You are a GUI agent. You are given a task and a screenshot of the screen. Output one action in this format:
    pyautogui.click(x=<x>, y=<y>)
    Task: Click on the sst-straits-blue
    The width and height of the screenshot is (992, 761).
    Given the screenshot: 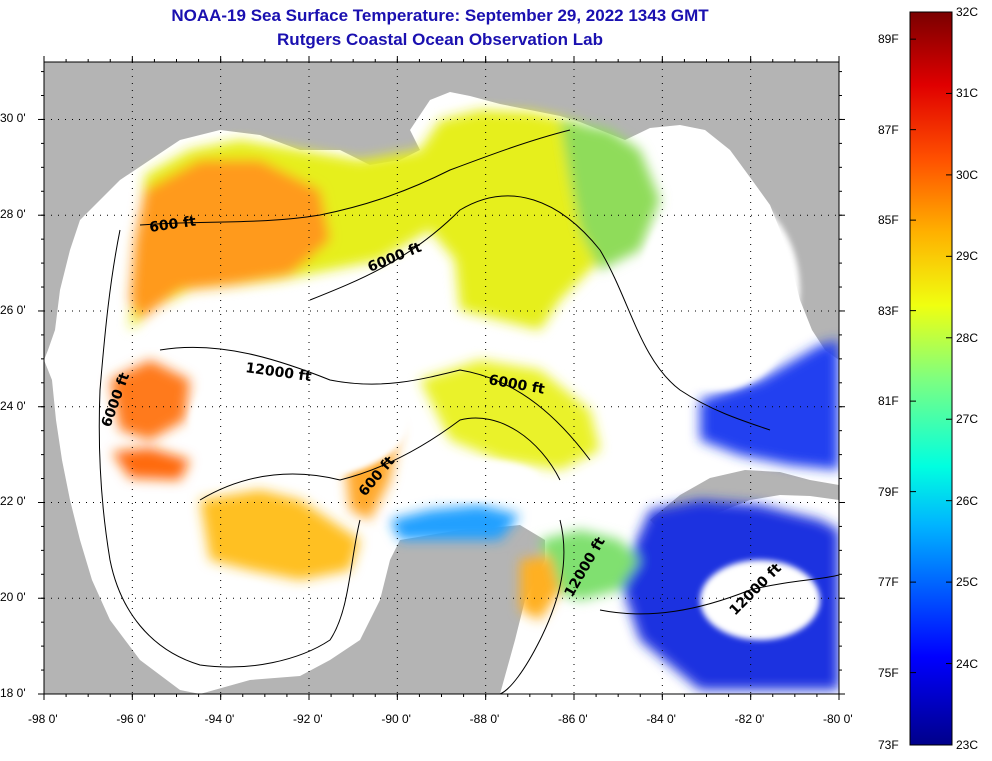 What is the action you would take?
    pyautogui.click(x=769, y=405)
    